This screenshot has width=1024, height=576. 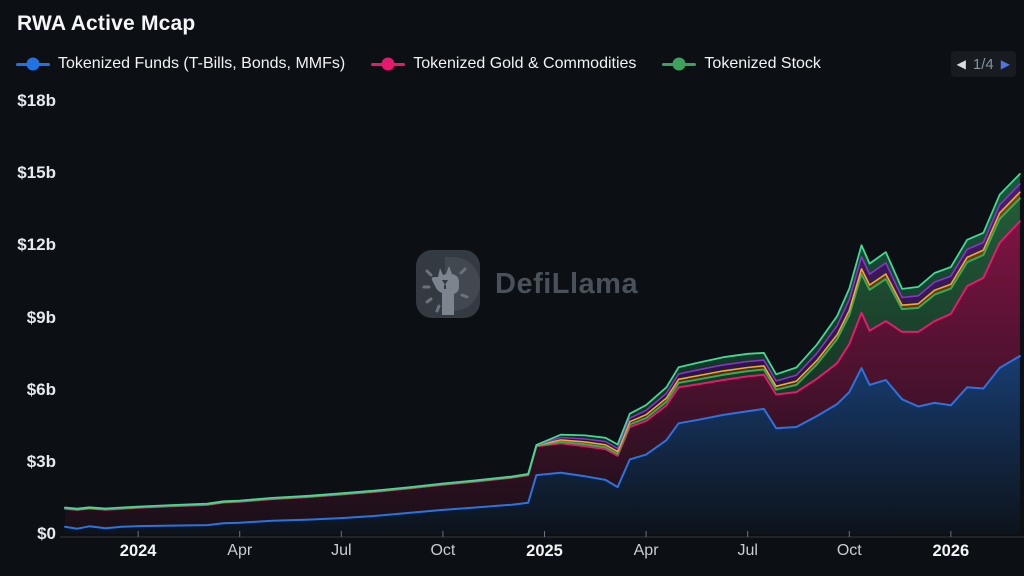 I want to click on legend-item-label: Tokenized Gold & Commodities, so click(x=525, y=63).